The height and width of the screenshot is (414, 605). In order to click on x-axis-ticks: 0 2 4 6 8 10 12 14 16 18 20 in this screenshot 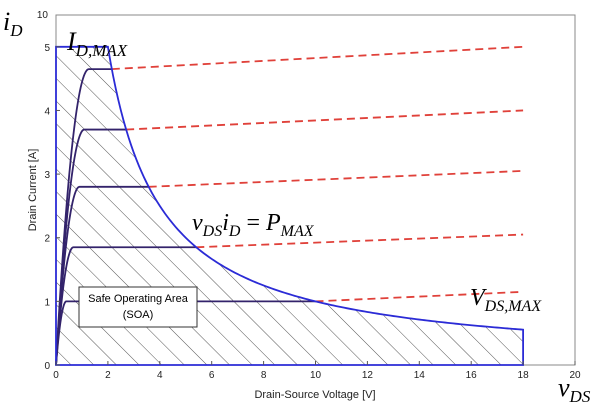, I will do `click(317, 371)`.